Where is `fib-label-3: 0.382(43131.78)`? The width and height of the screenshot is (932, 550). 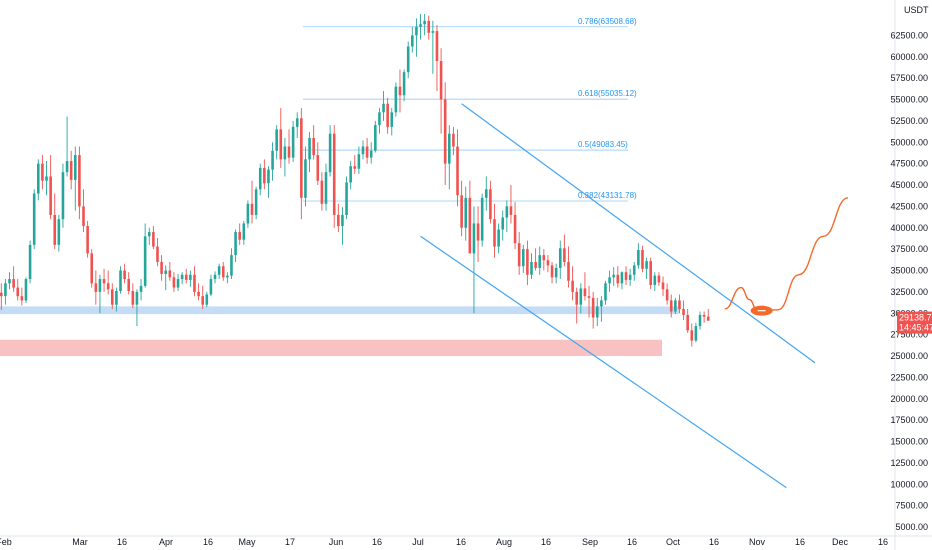
fib-label-3: 0.382(43131.78) is located at coordinates (607, 195).